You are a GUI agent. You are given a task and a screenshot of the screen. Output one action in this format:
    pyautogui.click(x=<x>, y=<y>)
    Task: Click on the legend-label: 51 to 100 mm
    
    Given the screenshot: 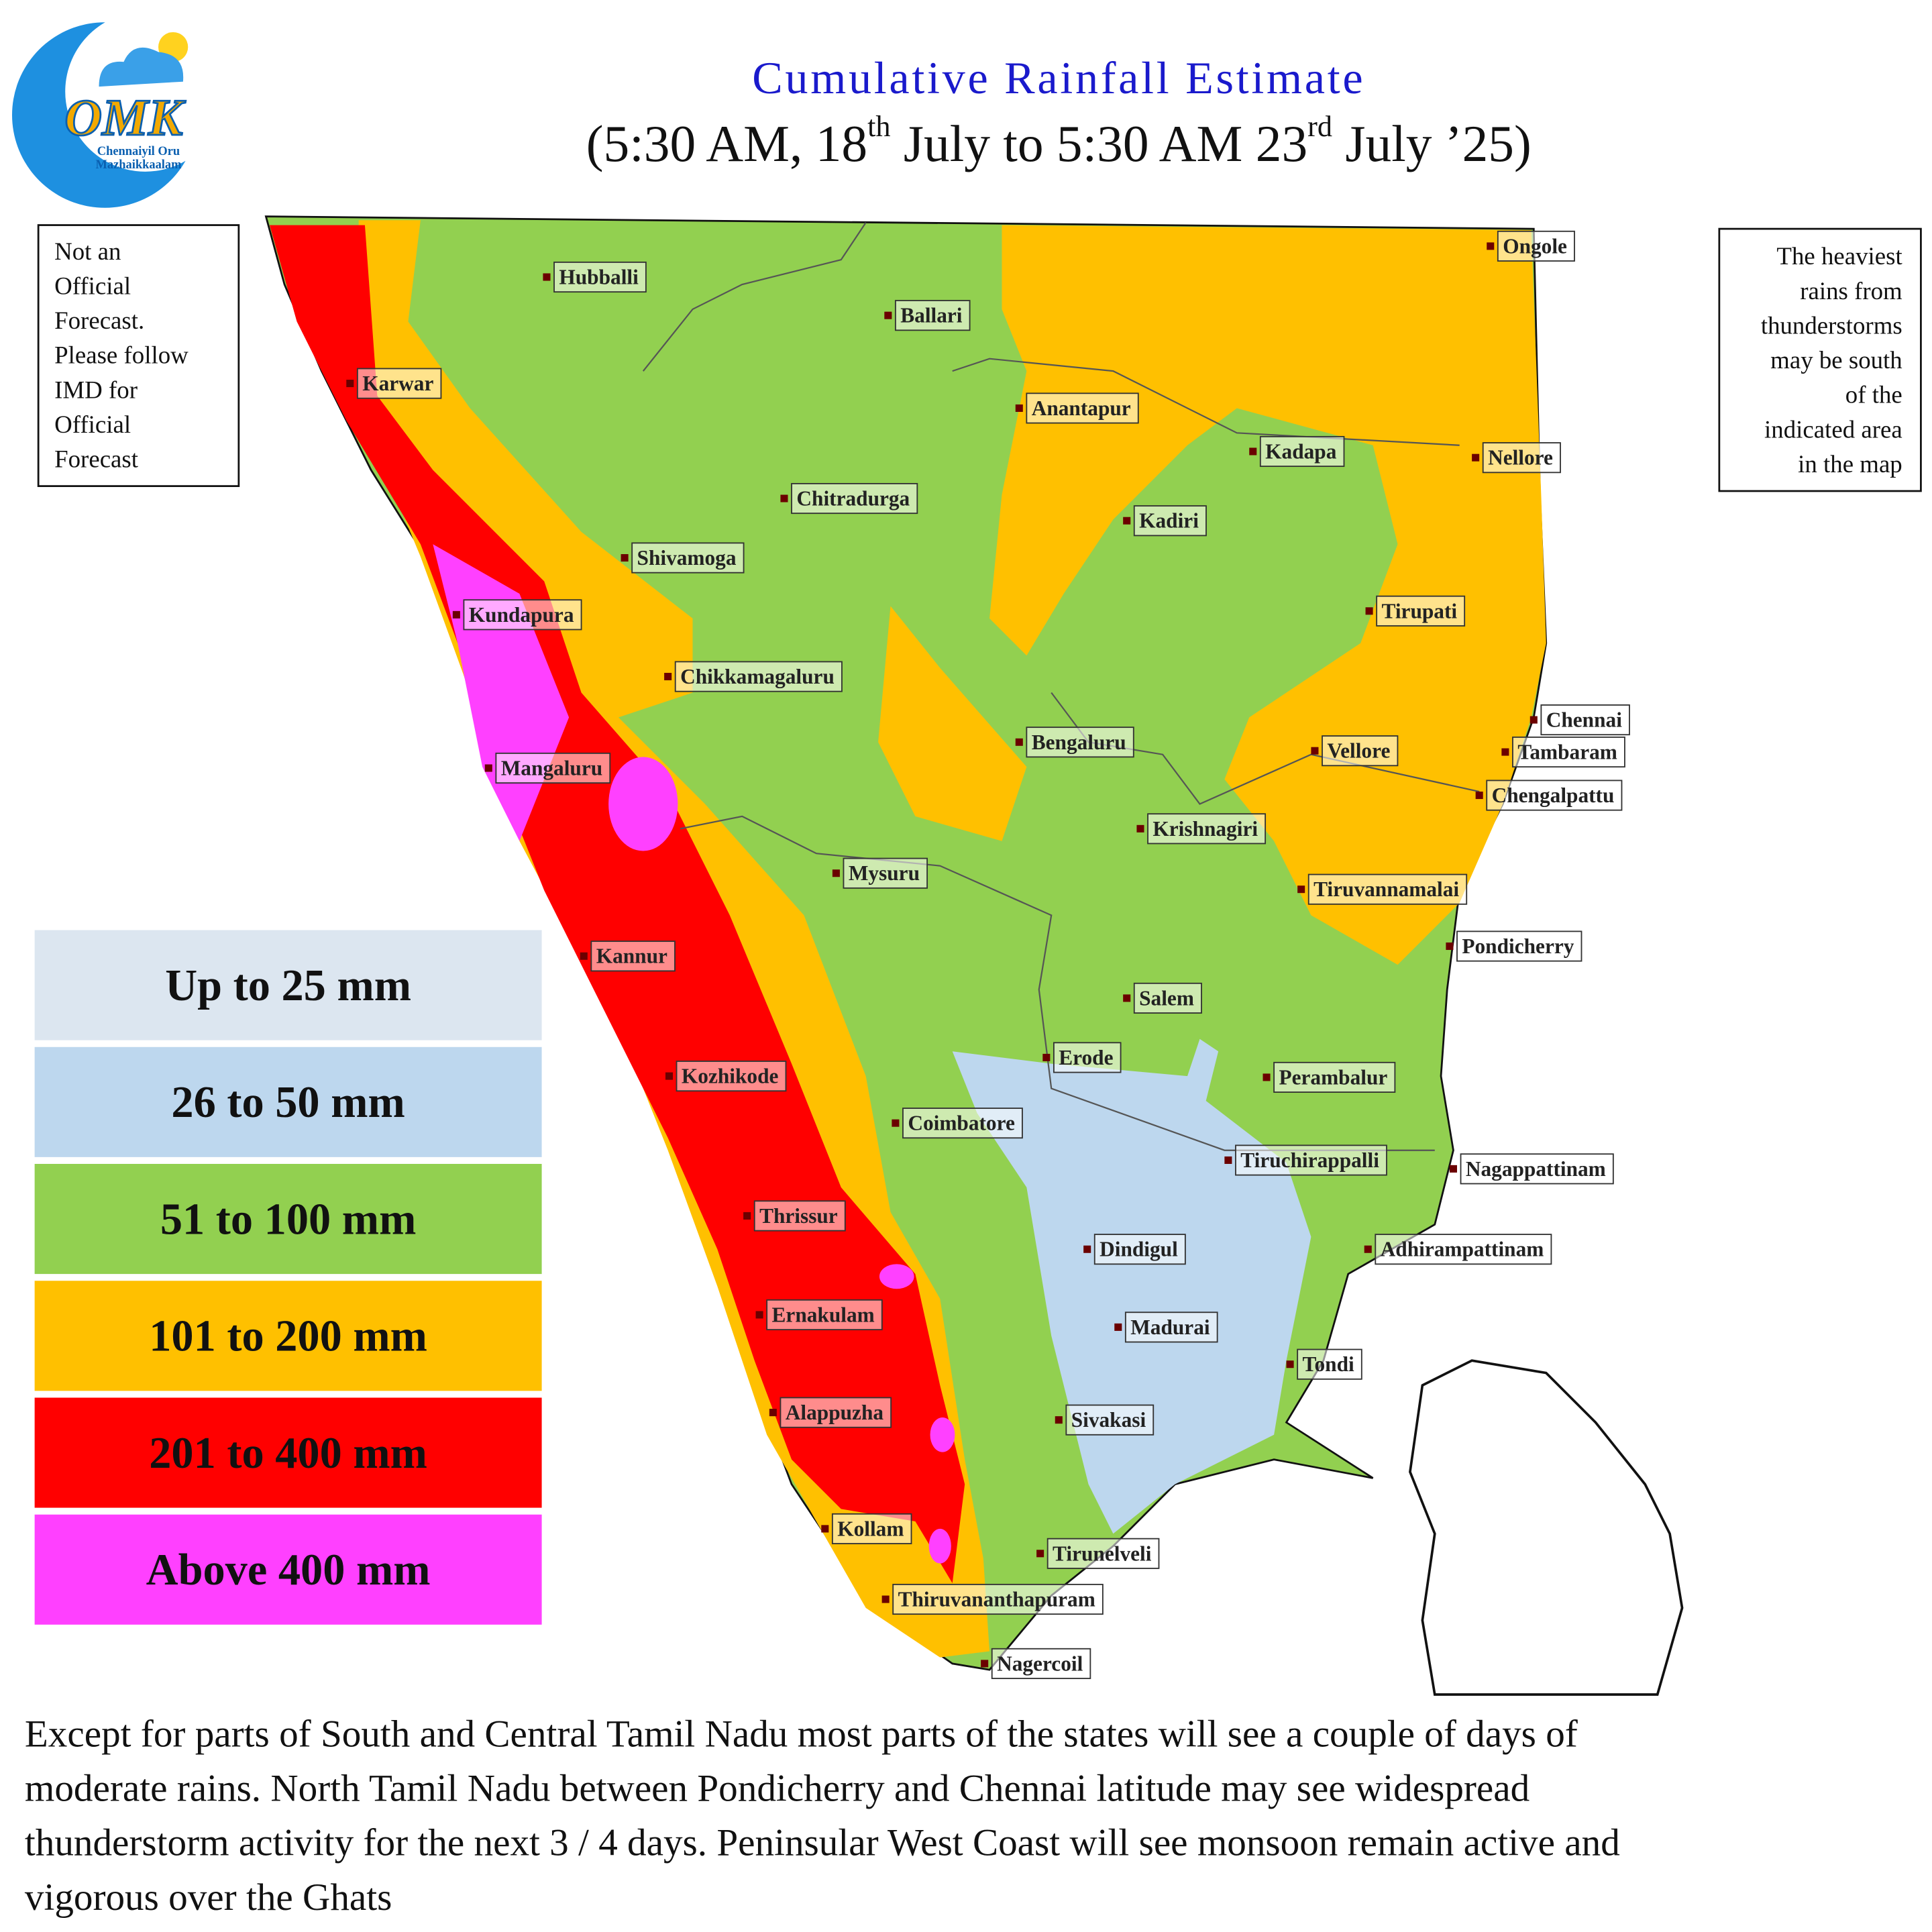 What is the action you would take?
    pyautogui.click(x=288, y=1219)
    